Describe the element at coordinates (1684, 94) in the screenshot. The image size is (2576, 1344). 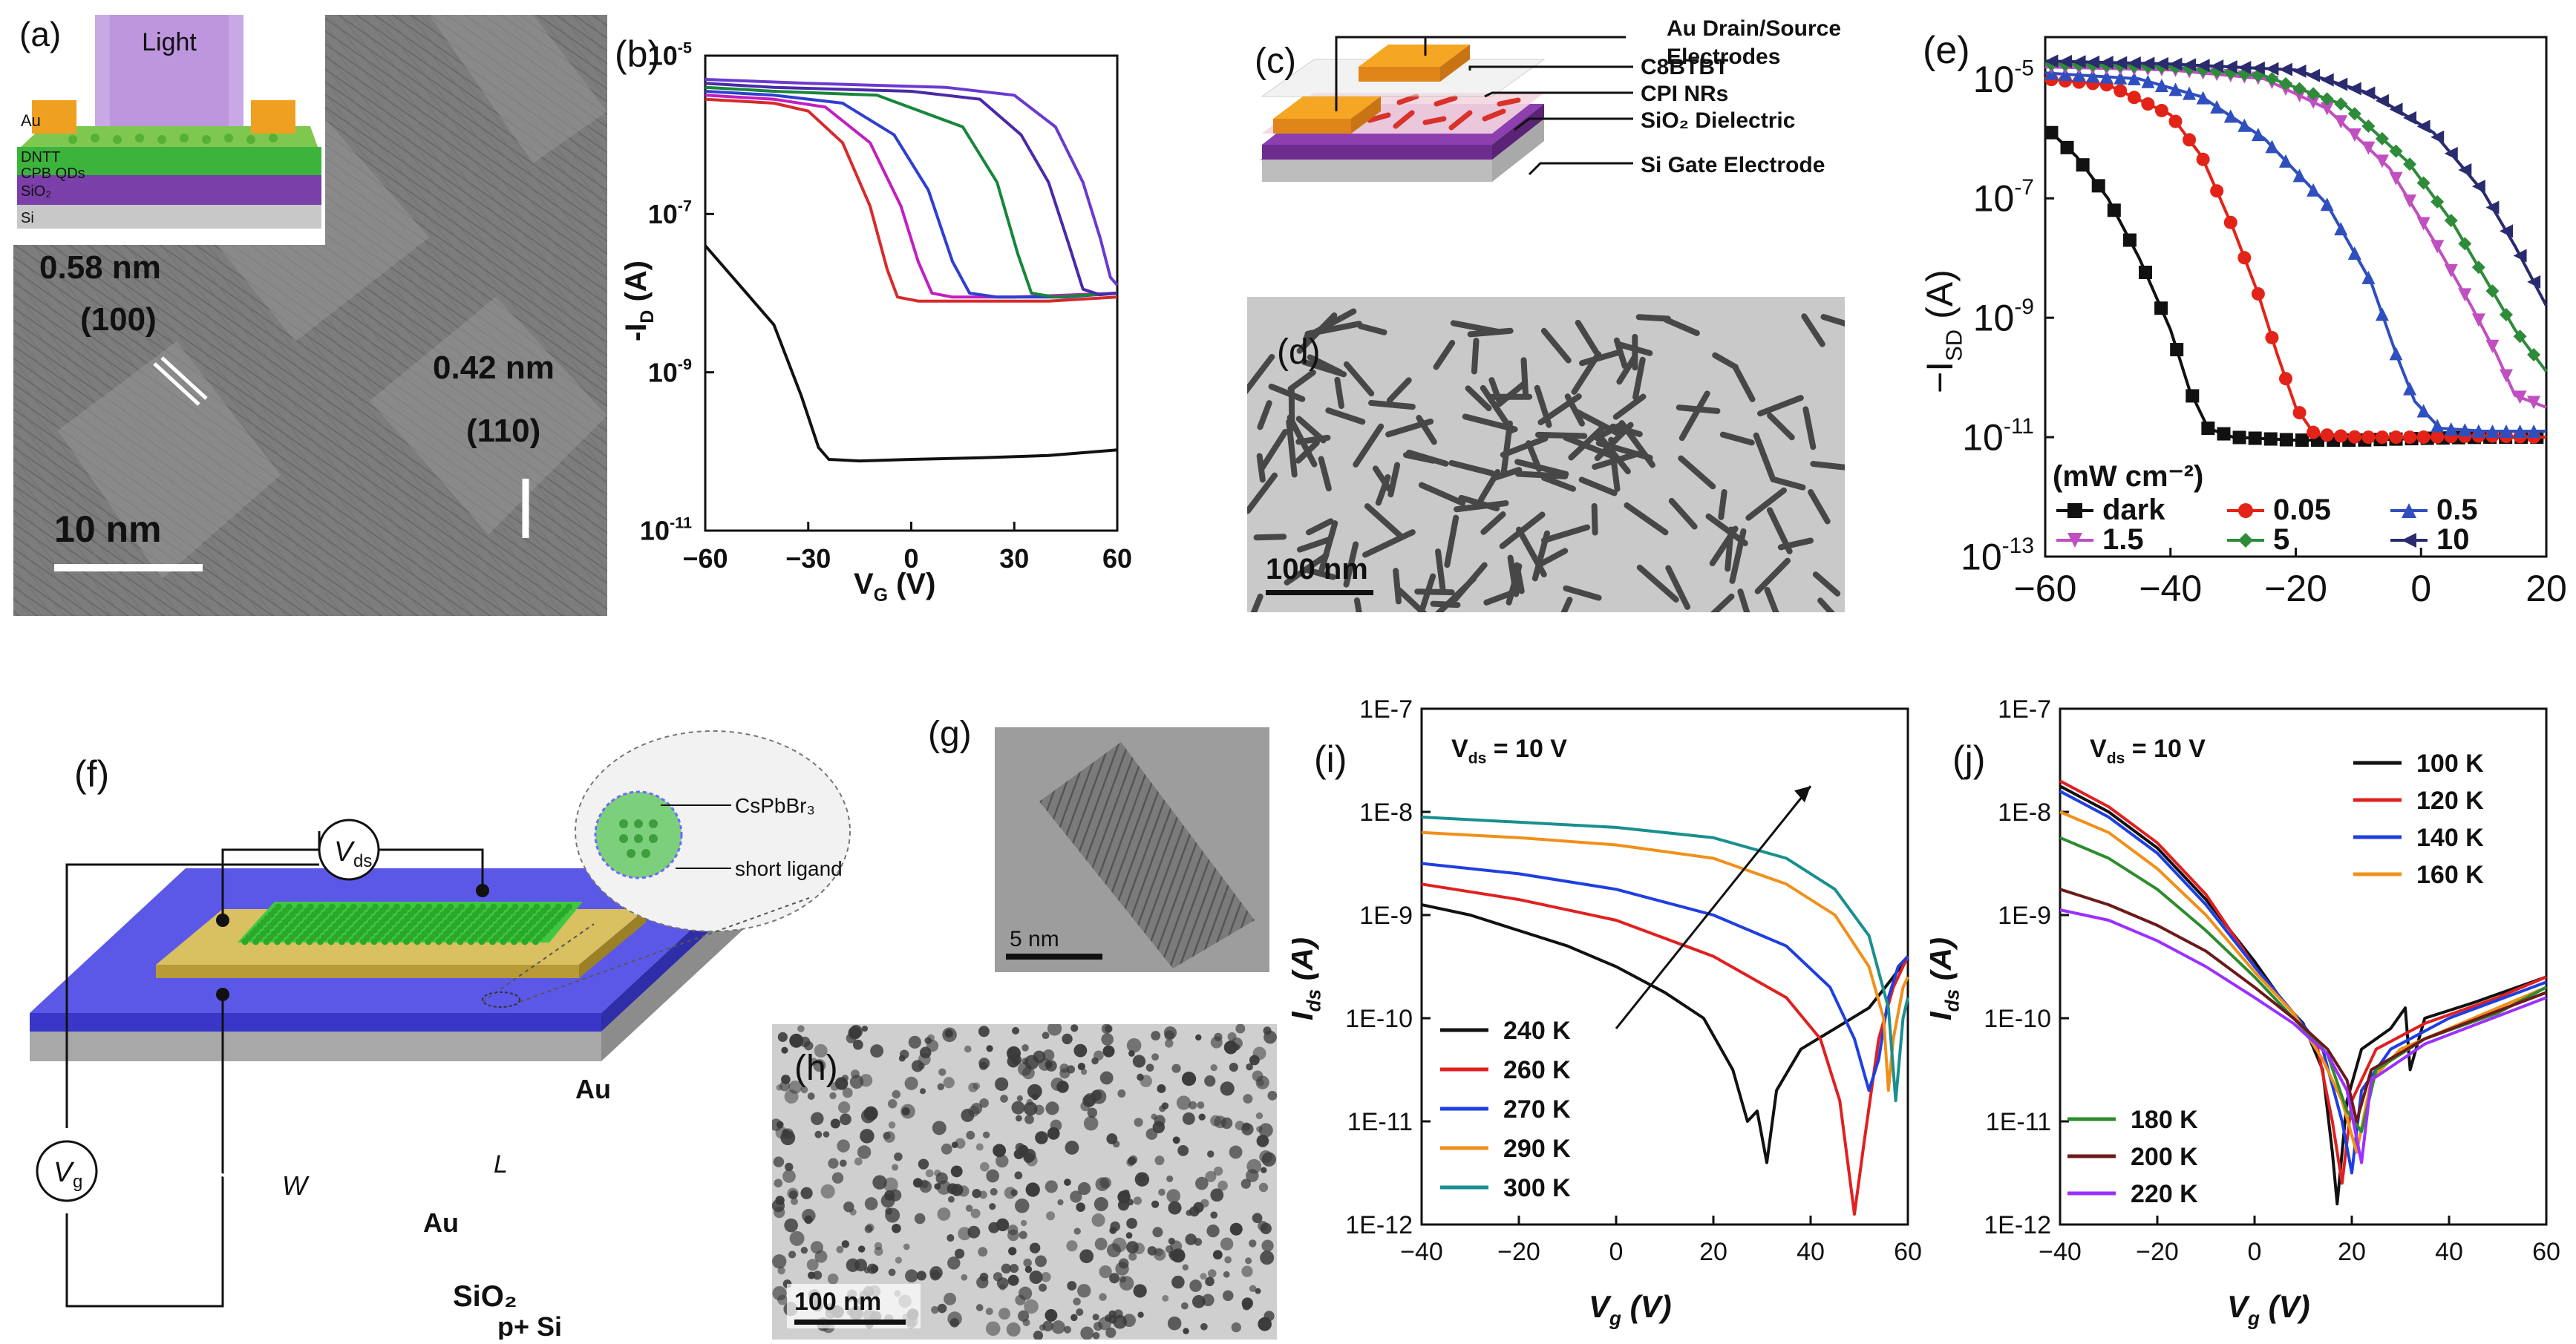
I see `callout-cpi-nrs: CPI NRs` at that location.